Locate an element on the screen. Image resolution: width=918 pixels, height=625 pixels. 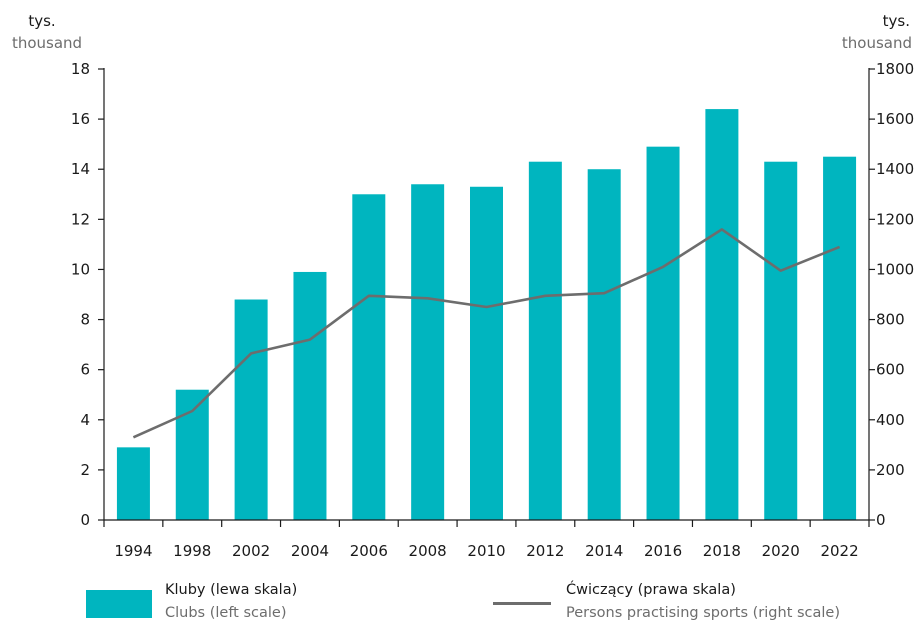
legend-item-clubs: Kluby (lewa skala) Clubs (left scale) is located at coordinates (210, 598).